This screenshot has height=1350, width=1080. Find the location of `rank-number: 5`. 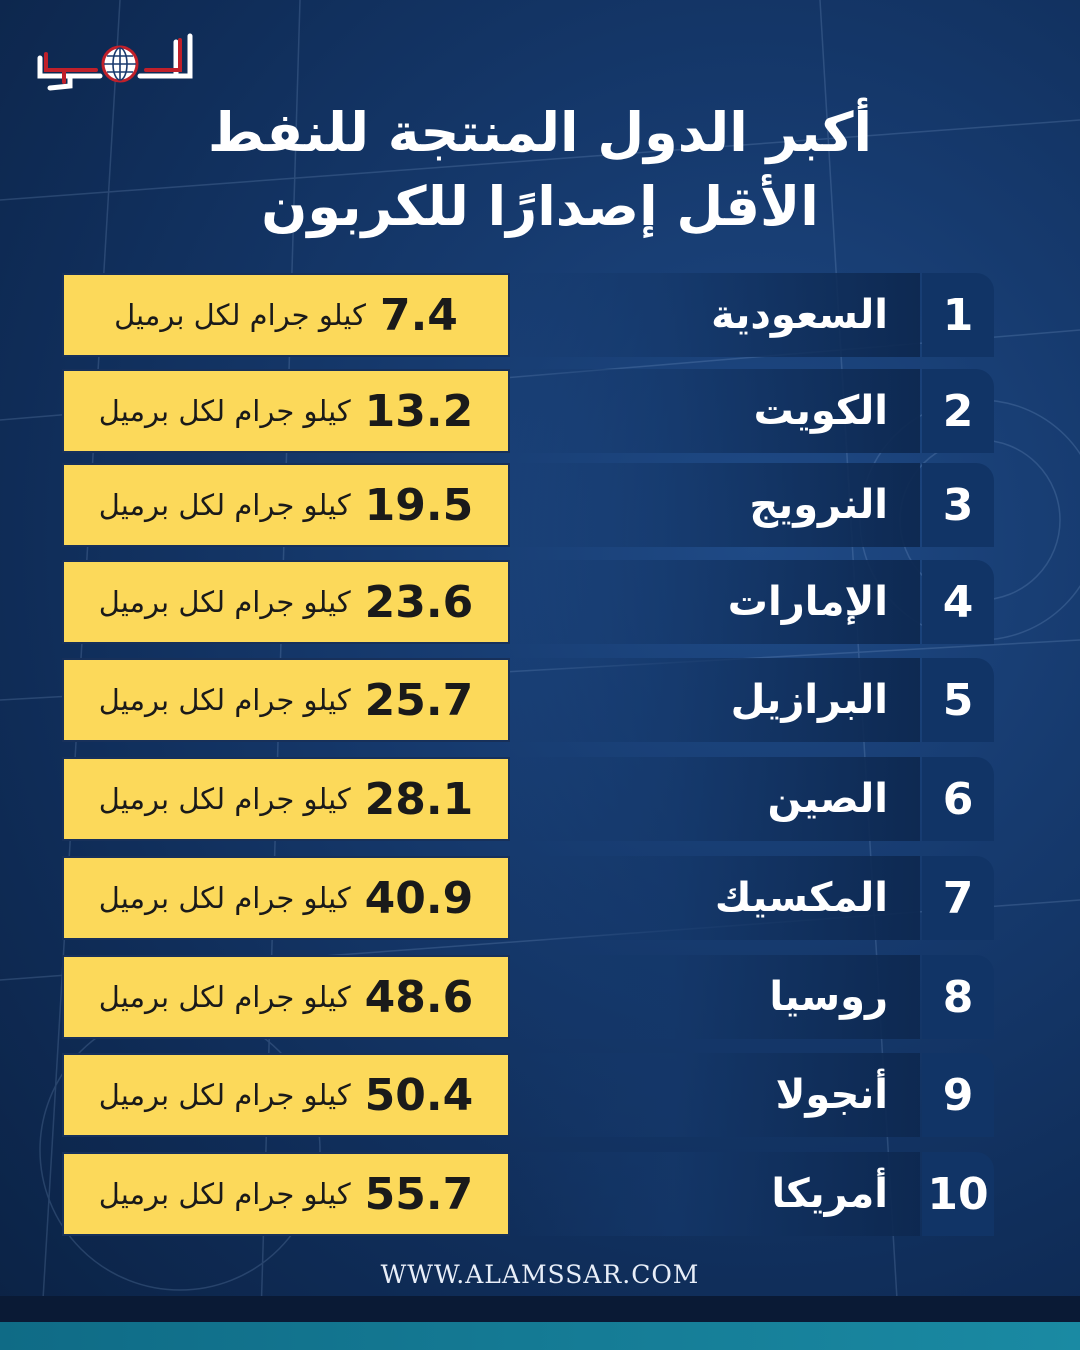

rank-number: 5 is located at coordinates (958, 700).